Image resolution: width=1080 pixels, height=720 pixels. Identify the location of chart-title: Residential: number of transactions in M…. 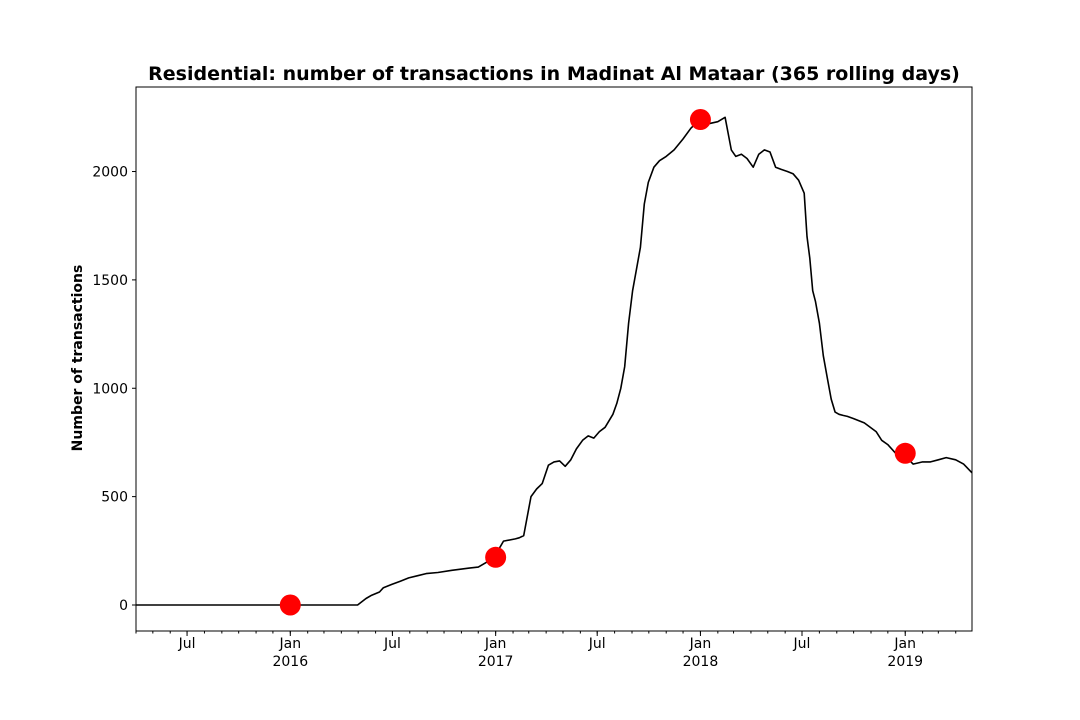
(554, 74).